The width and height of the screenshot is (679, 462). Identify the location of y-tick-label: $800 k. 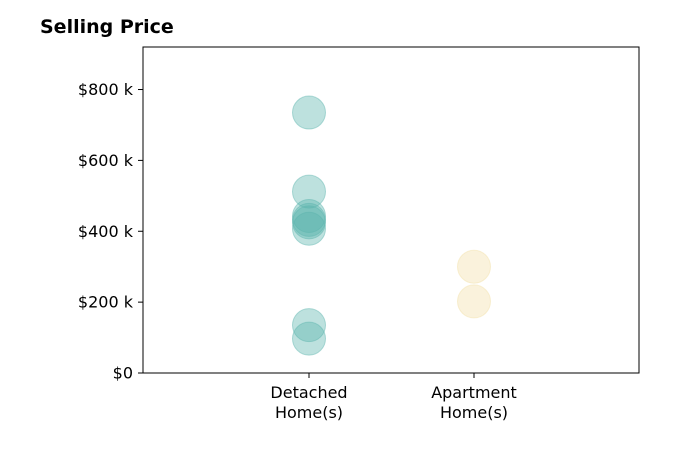
(106, 89).